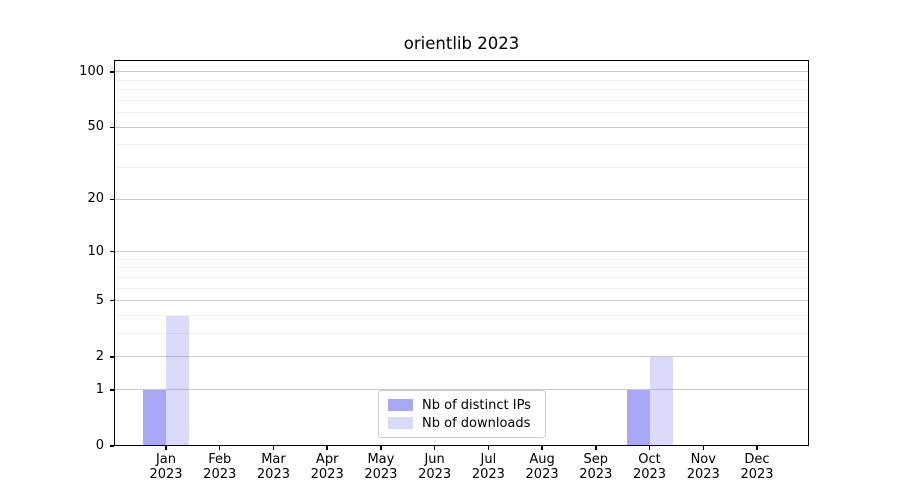 Image resolution: width=900 pixels, height=500 pixels. Describe the element at coordinates (99, 300) in the screenshot. I see `y-tick-label: 5` at that location.